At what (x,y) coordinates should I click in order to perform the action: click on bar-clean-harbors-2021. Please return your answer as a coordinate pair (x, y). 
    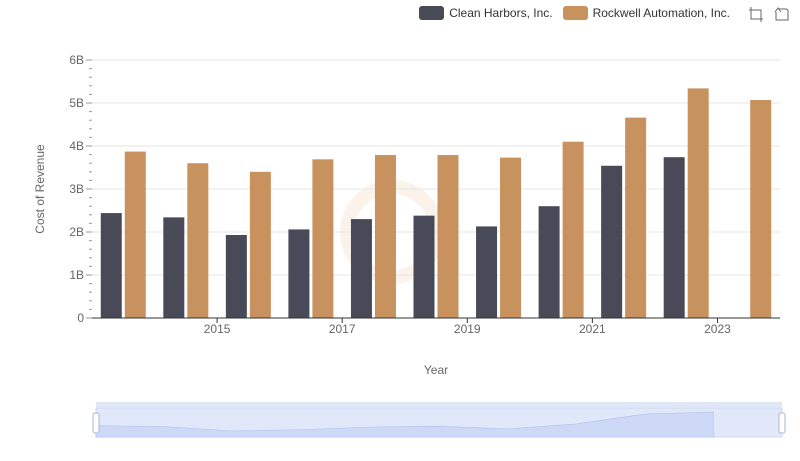
    Looking at the image, I should click on (549, 262).